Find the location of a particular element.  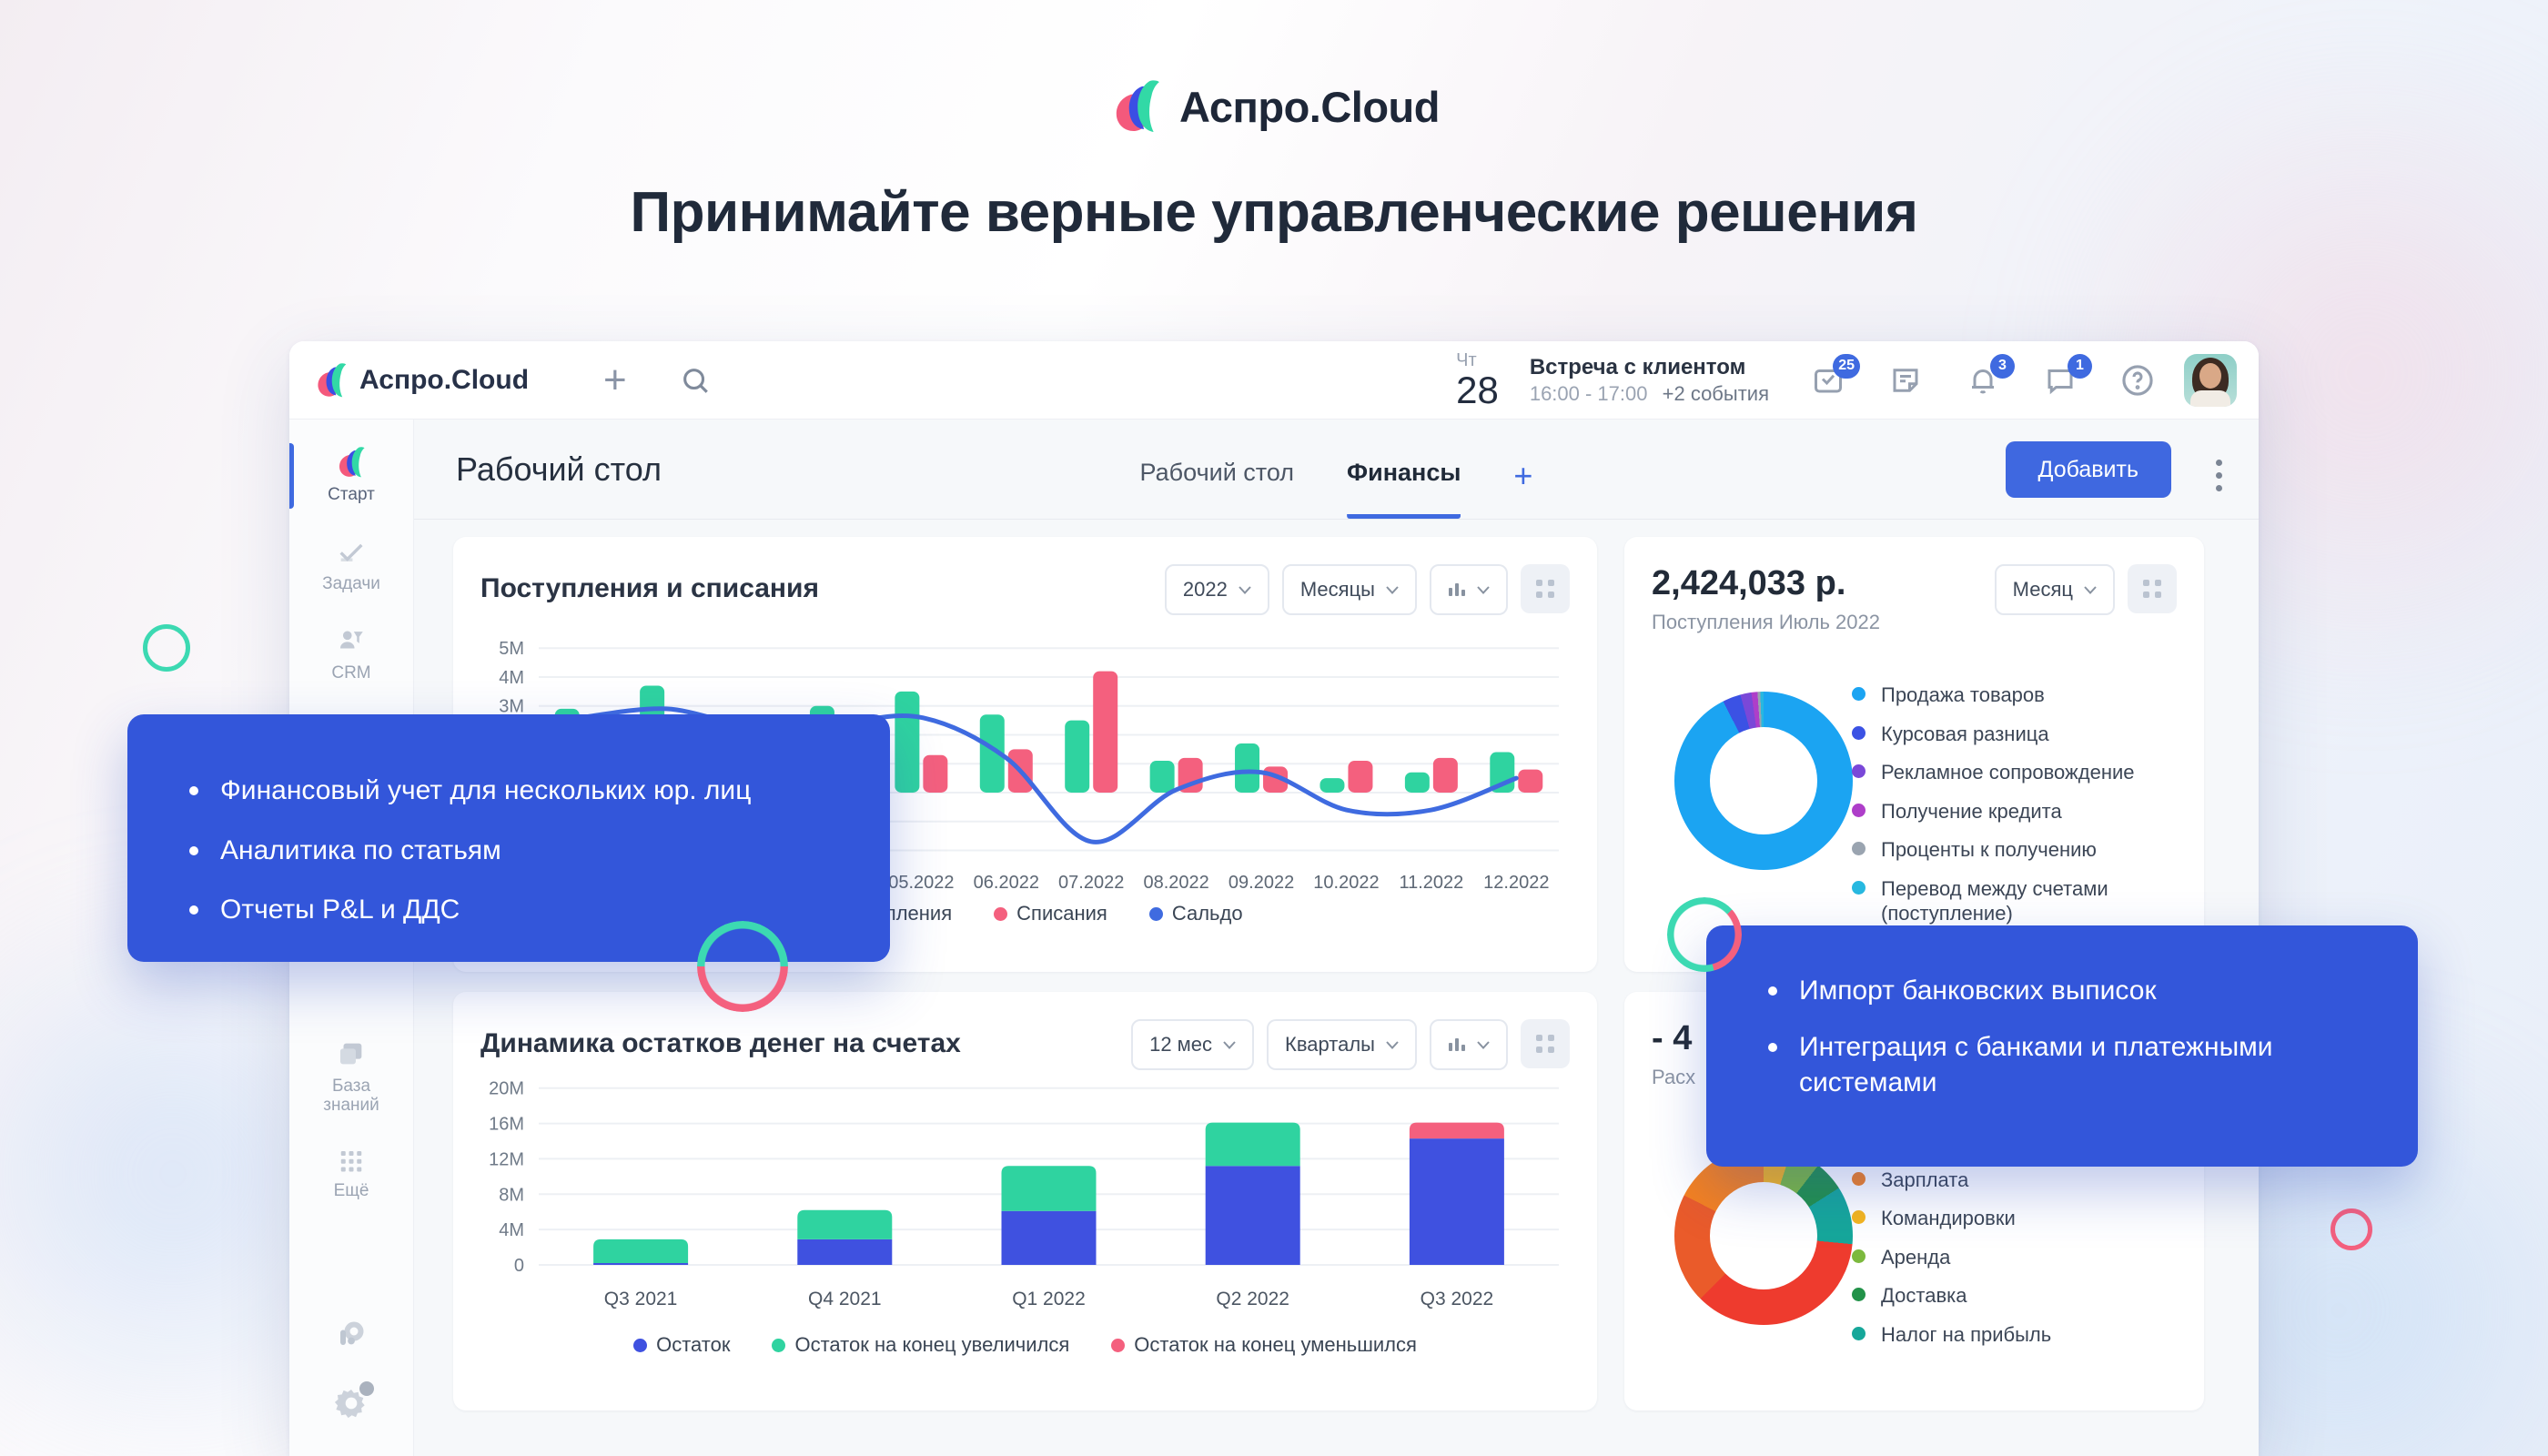

hero-brand: Аспро.Cloud is located at coordinates (1274, 106).